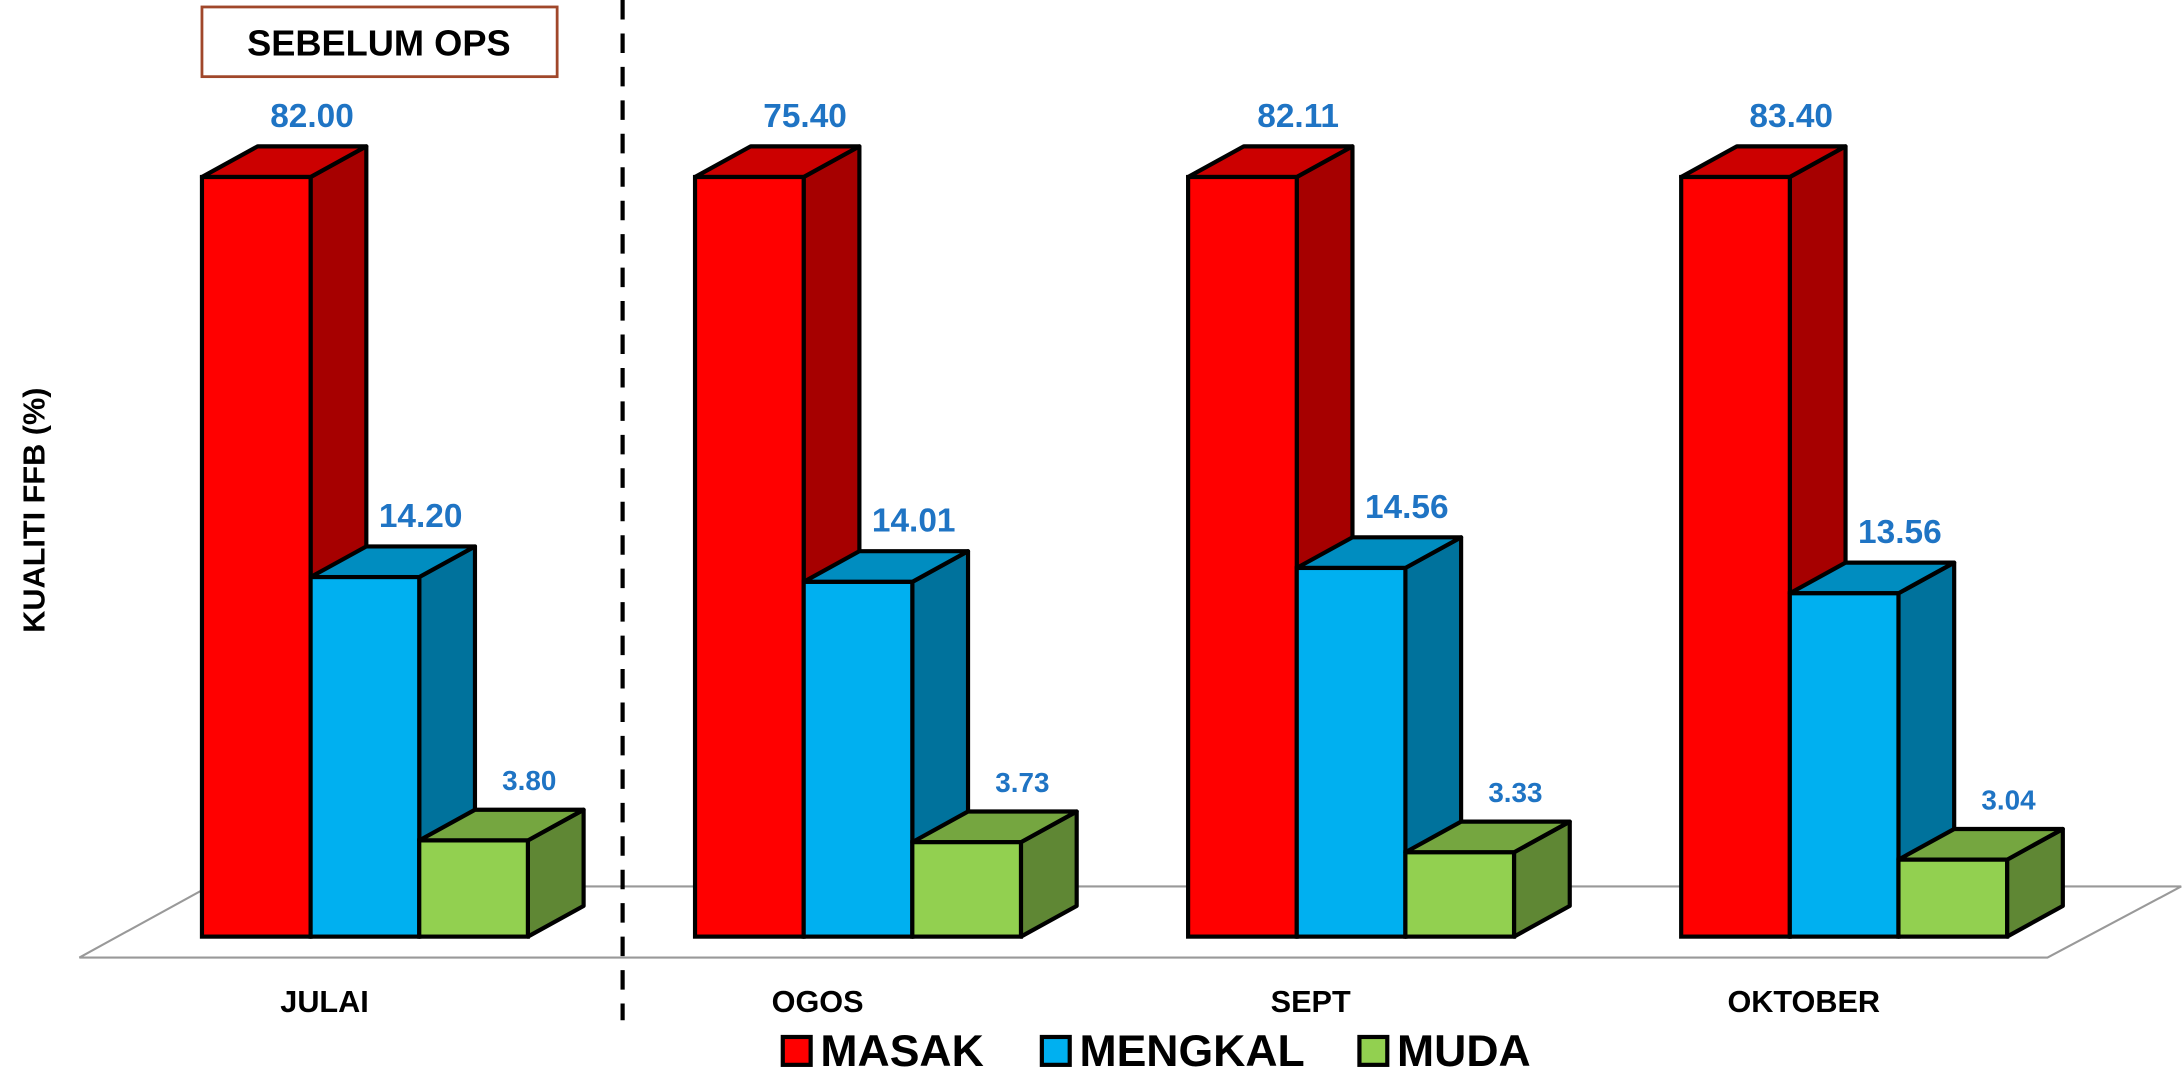 The image size is (2184, 1076). What do you see at coordinates (35, 510) in the screenshot?
I see `y-axis-label: KUALITI FFB (%)` at bounding box center [35, 510].